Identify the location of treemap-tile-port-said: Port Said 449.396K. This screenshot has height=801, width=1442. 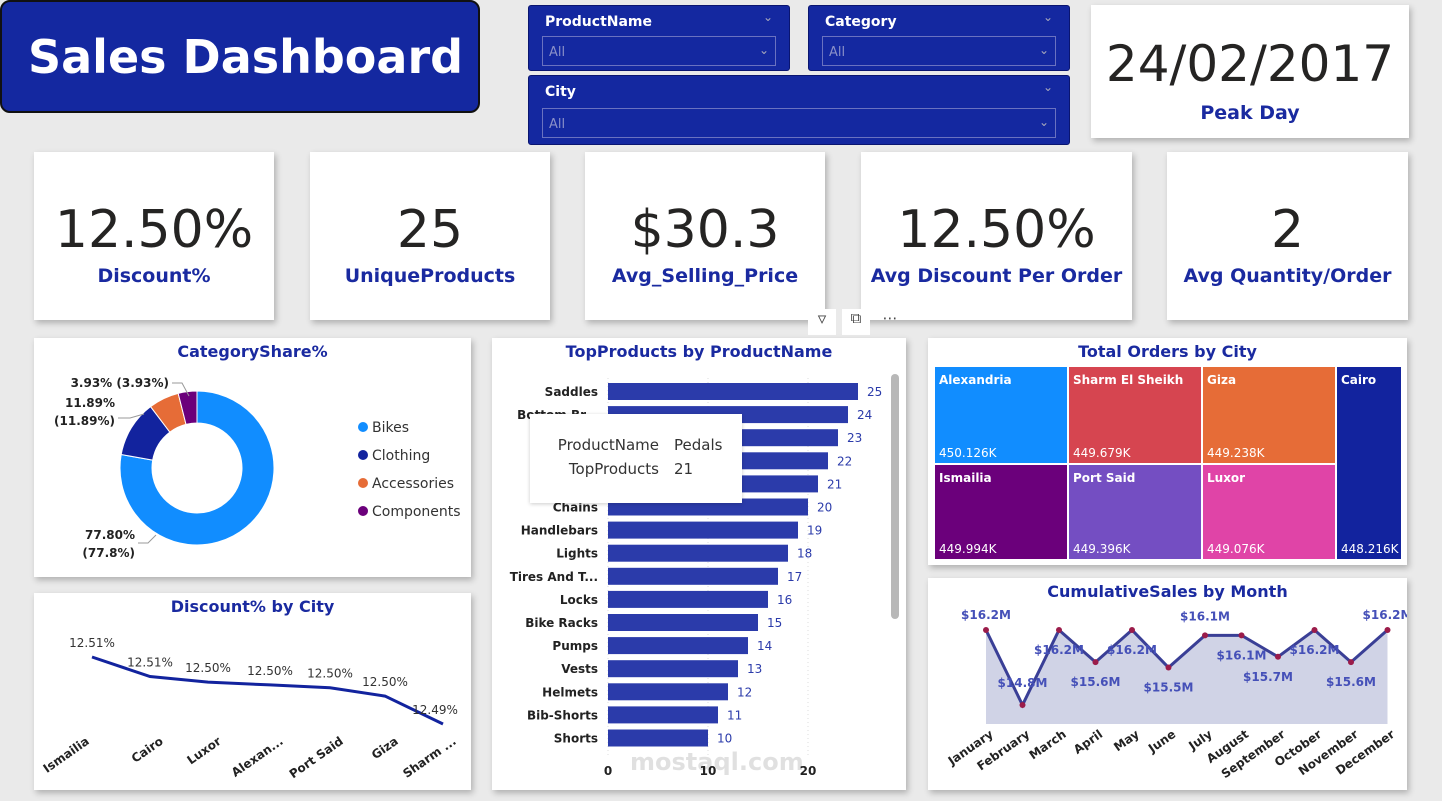
(1135, 512).